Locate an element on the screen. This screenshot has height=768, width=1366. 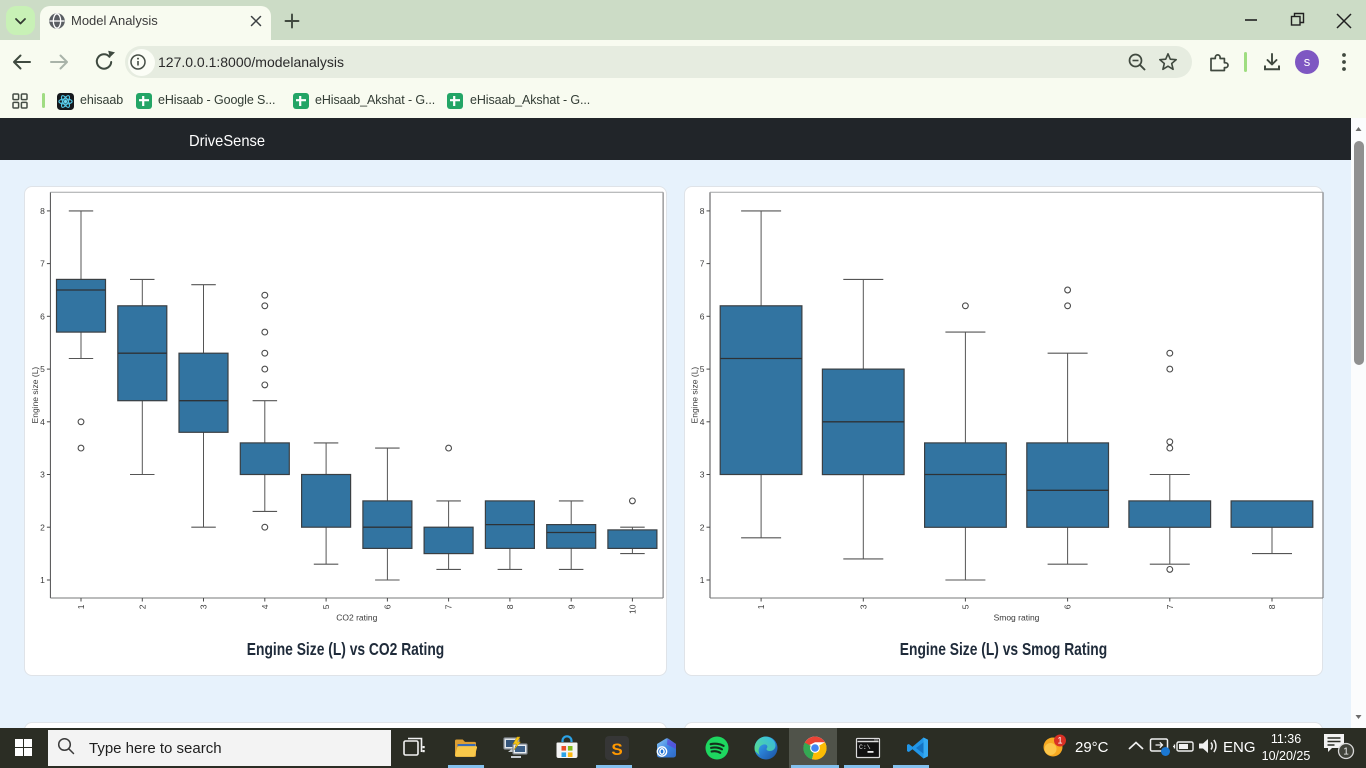
svg-text: Smog rating is located at coordinates (1017, 618).